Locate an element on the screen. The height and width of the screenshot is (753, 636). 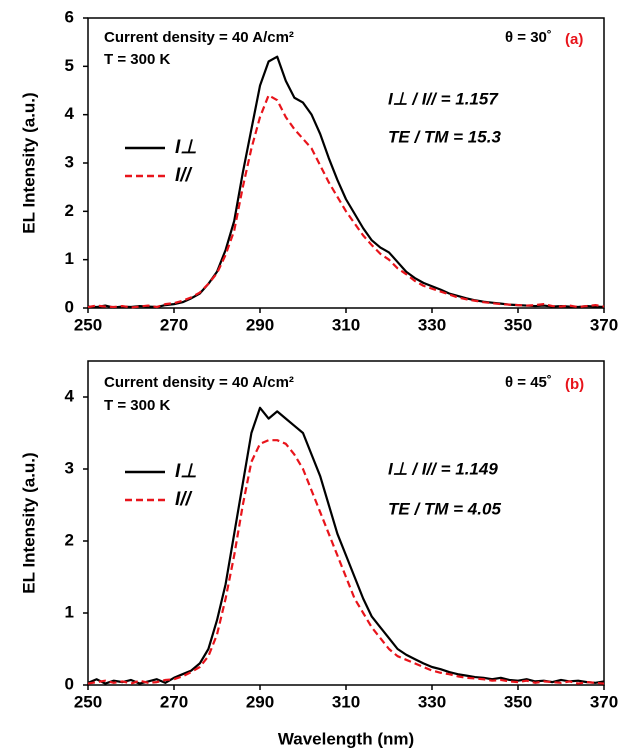
annotation: (b) is located at coordinates (574, 384).